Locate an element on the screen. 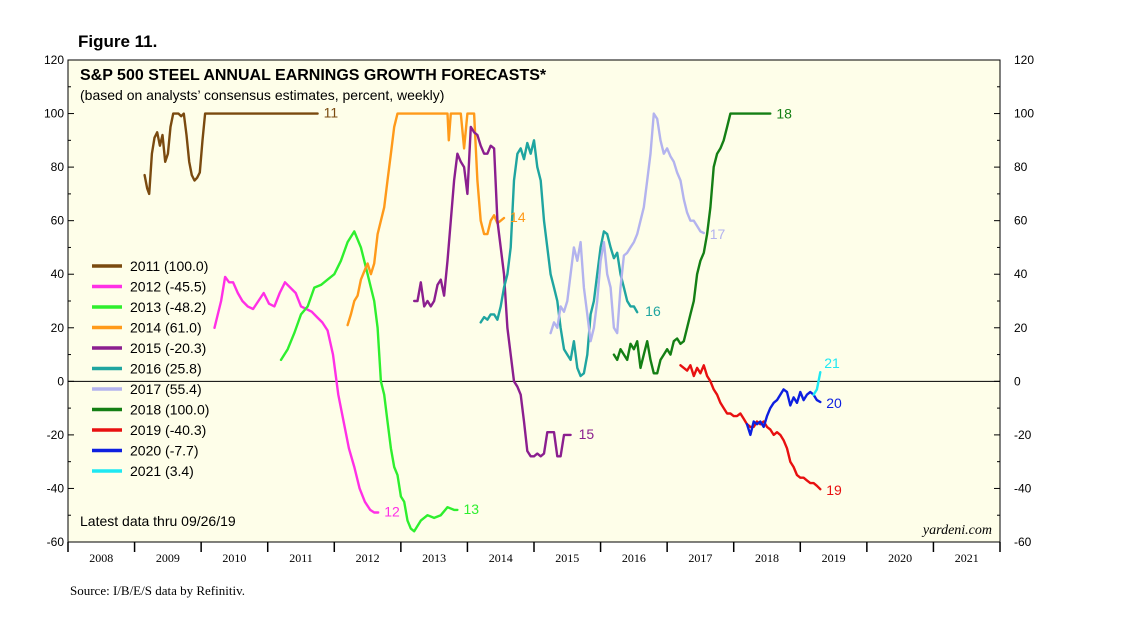  series-line-2021 is located at coordinates (817, 383).